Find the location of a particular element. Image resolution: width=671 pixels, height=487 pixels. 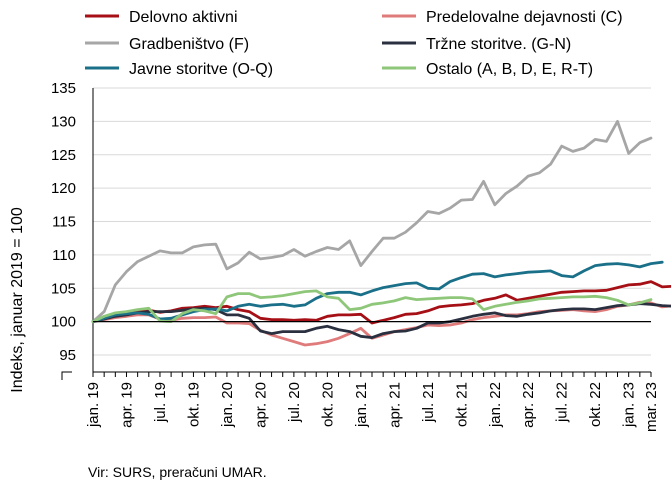

x-tick-label: jan. 22 is located at coordinates (495, 405).